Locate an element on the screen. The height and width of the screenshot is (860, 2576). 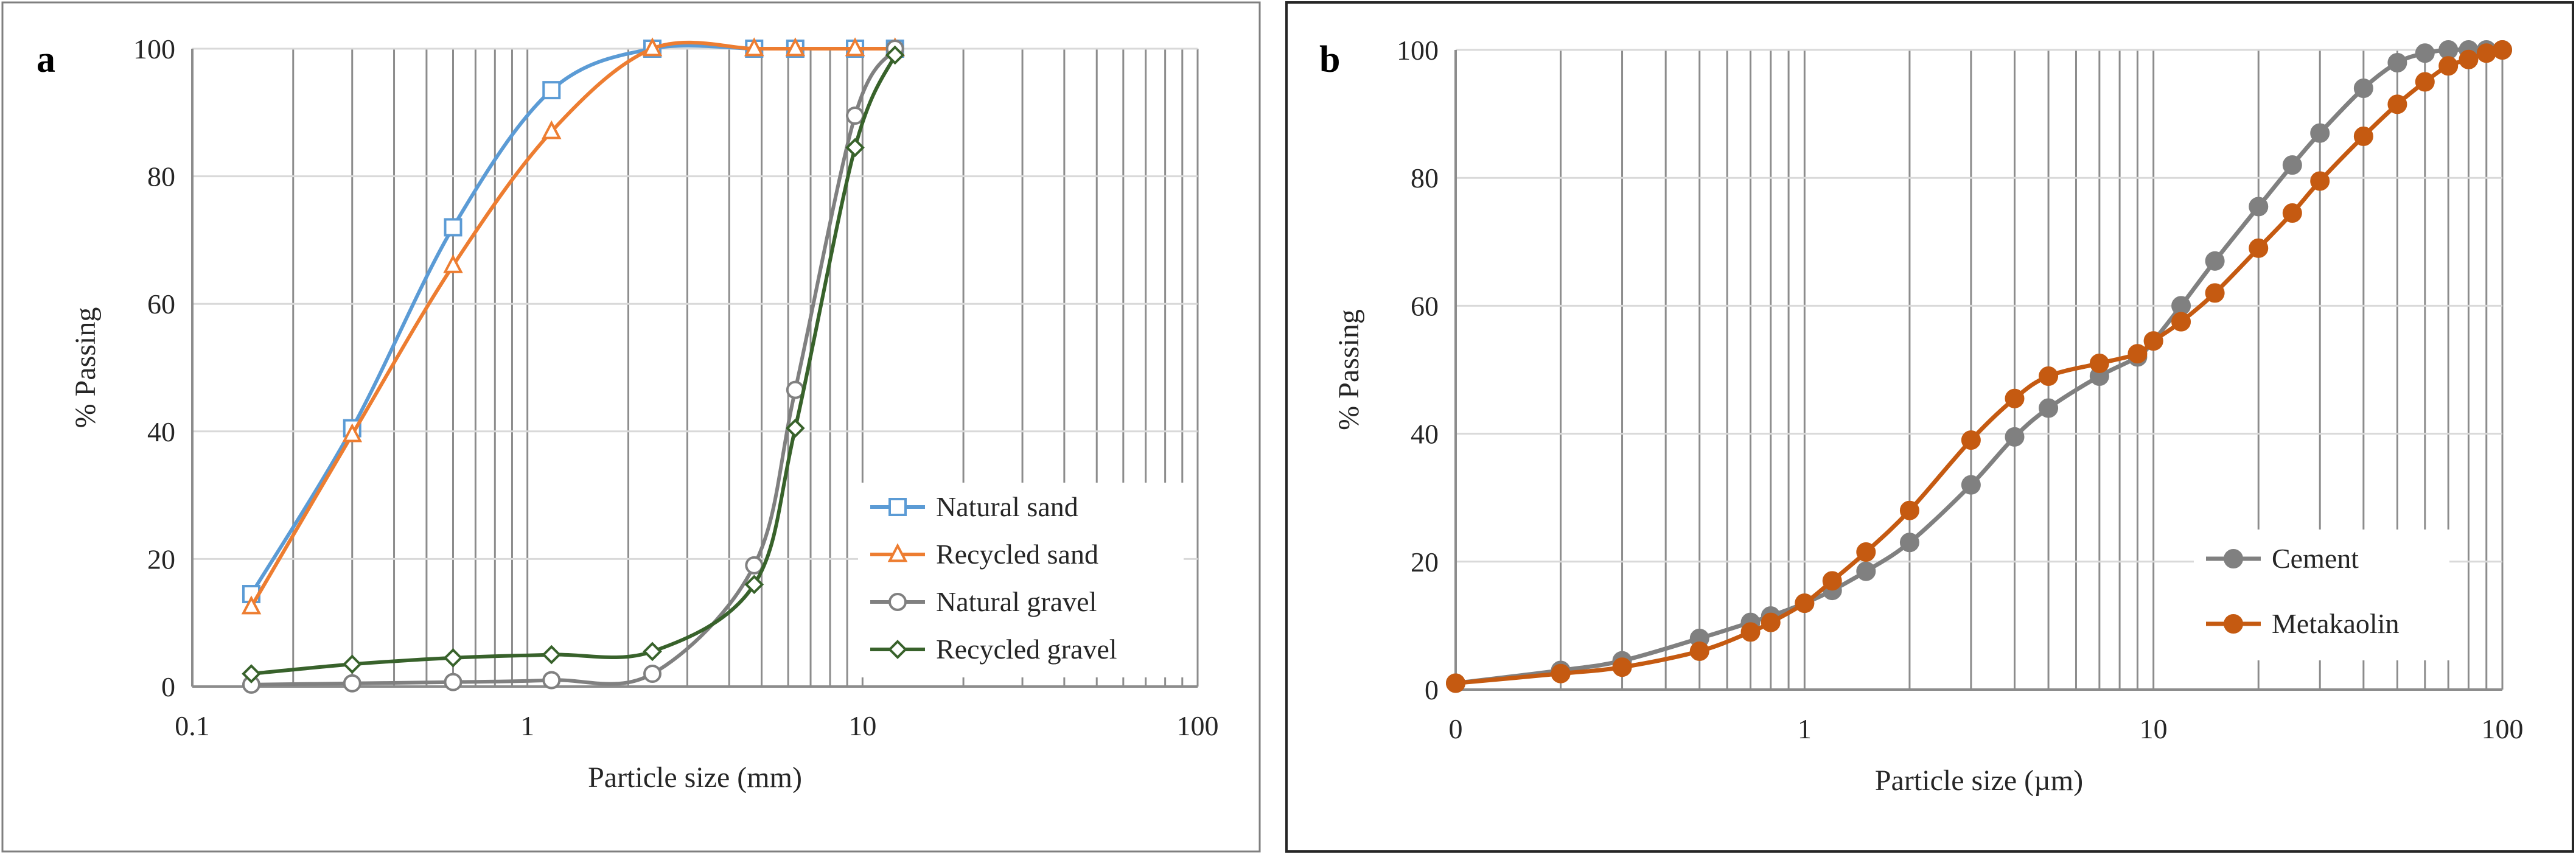
legend-label: Cement is located at coordinates (2315, 558).